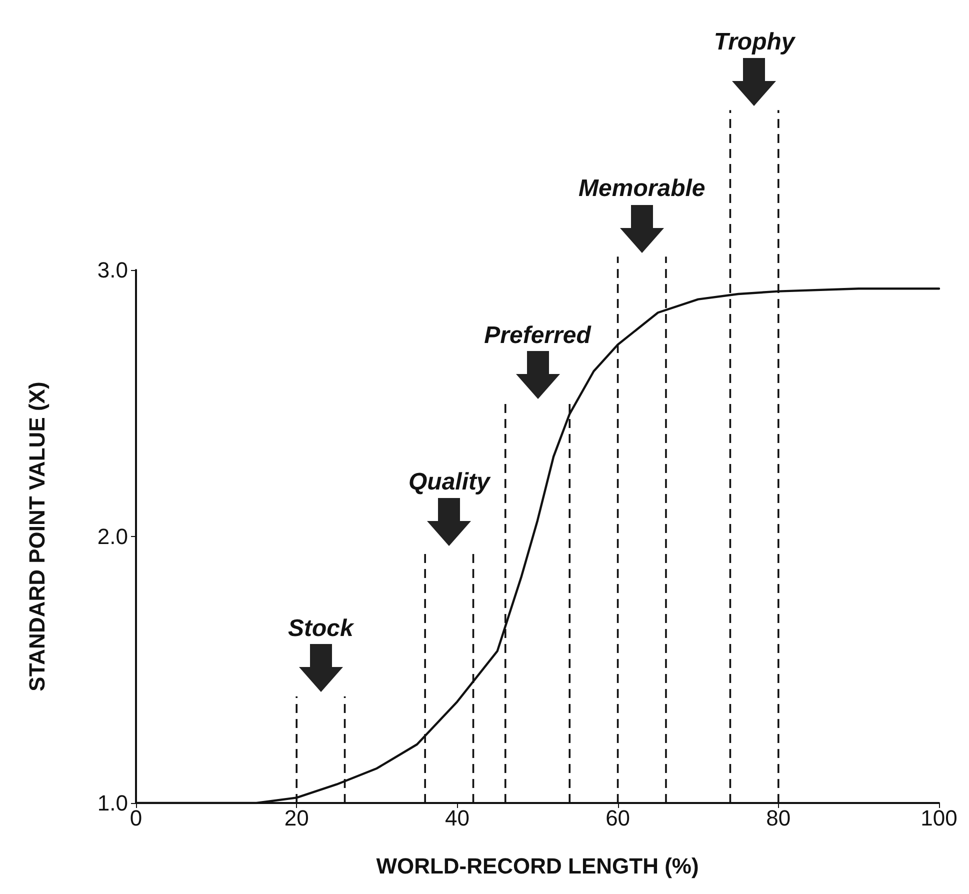 This screenshot has height=894, width=969. I want to click on x-tick-label: 80, so click(778, 818).